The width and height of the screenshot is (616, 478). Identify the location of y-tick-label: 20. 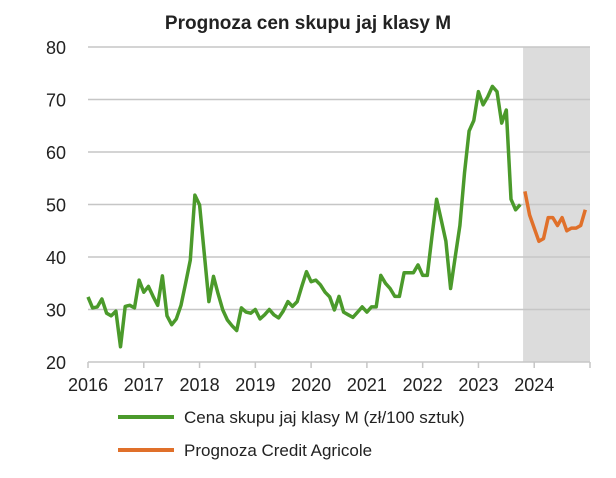
(56, 363).